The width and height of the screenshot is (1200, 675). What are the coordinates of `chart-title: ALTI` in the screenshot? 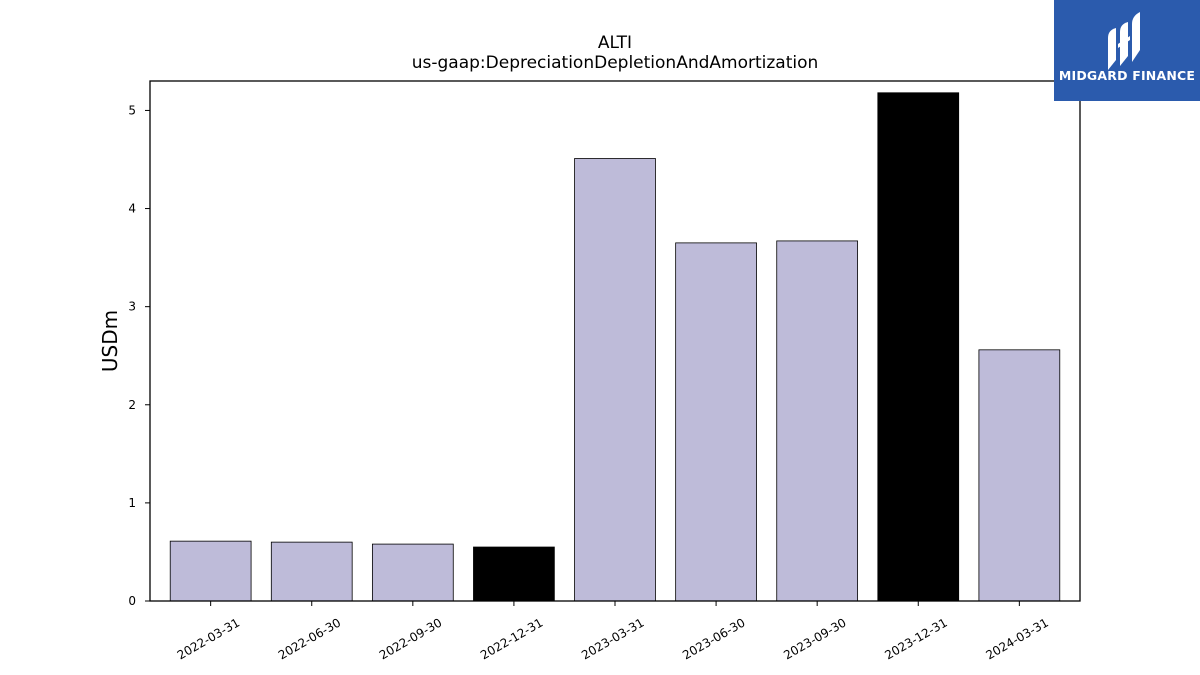 It's located at (615, 43).